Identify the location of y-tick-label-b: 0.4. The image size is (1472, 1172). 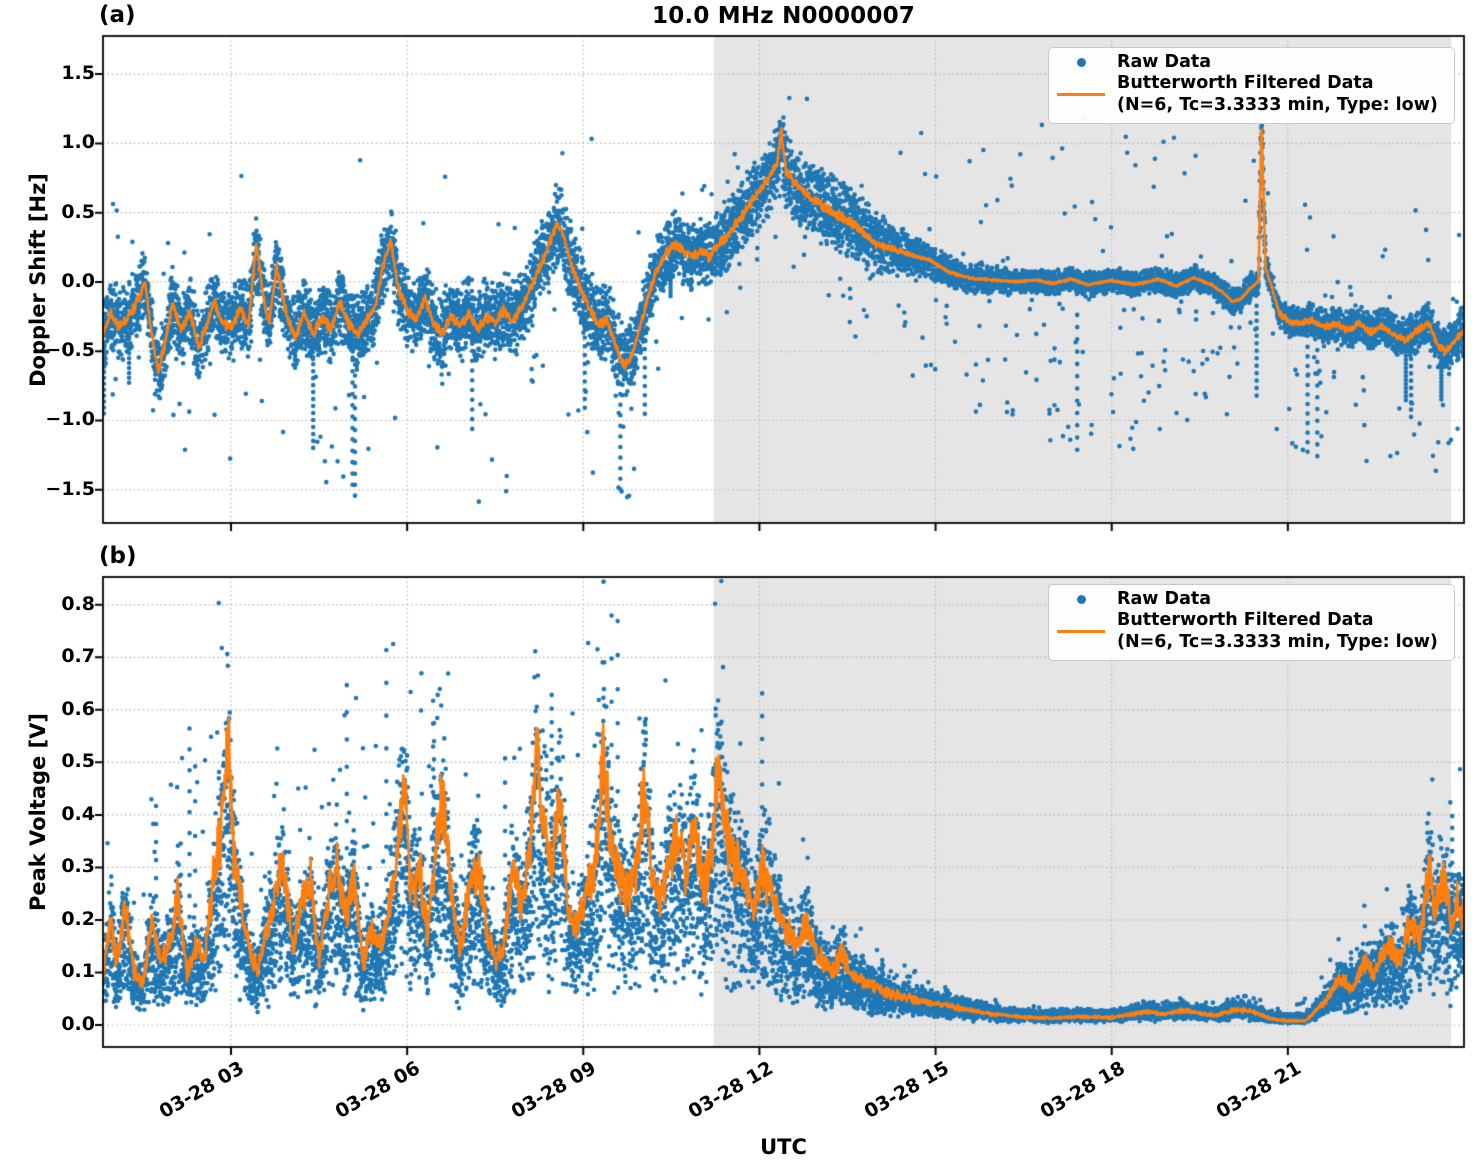
(78, 813).